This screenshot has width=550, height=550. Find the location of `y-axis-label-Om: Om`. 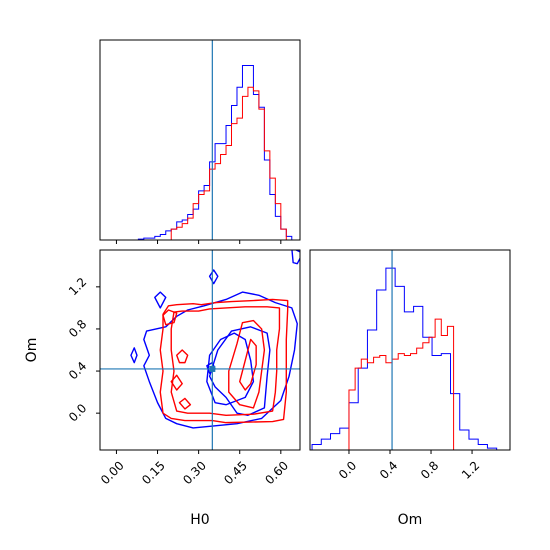

y-axis-label-Om: Om is located at coordinates (32, 350).